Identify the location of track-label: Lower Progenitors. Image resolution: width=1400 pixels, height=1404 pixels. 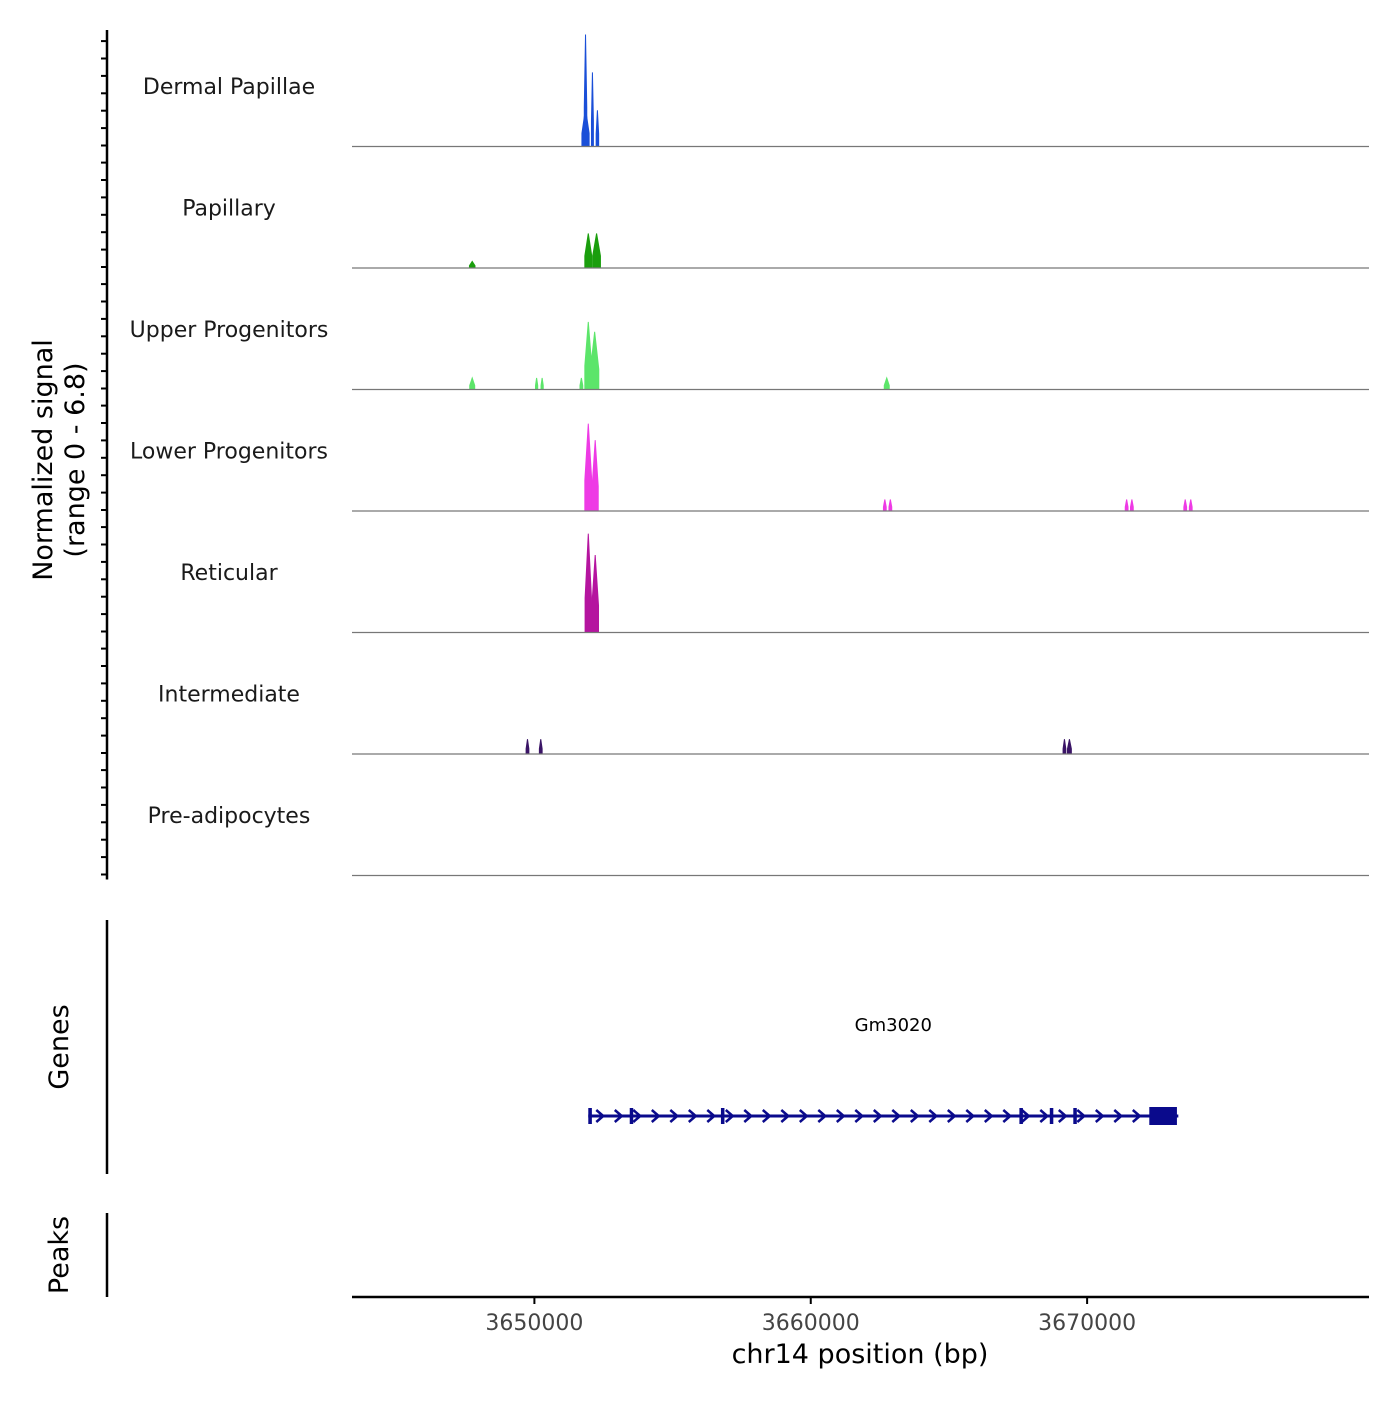
(229, 451).